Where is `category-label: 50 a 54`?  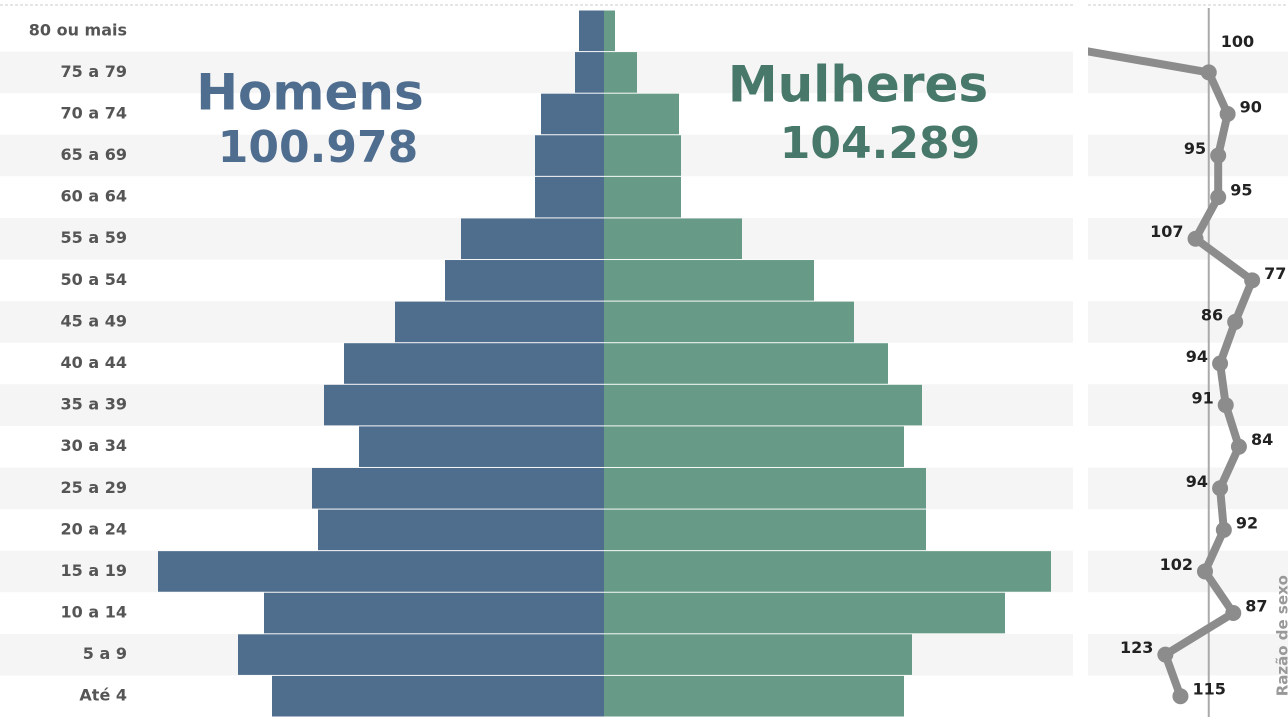
category-label: 50 a 54 is located at coordinates (94, 279).